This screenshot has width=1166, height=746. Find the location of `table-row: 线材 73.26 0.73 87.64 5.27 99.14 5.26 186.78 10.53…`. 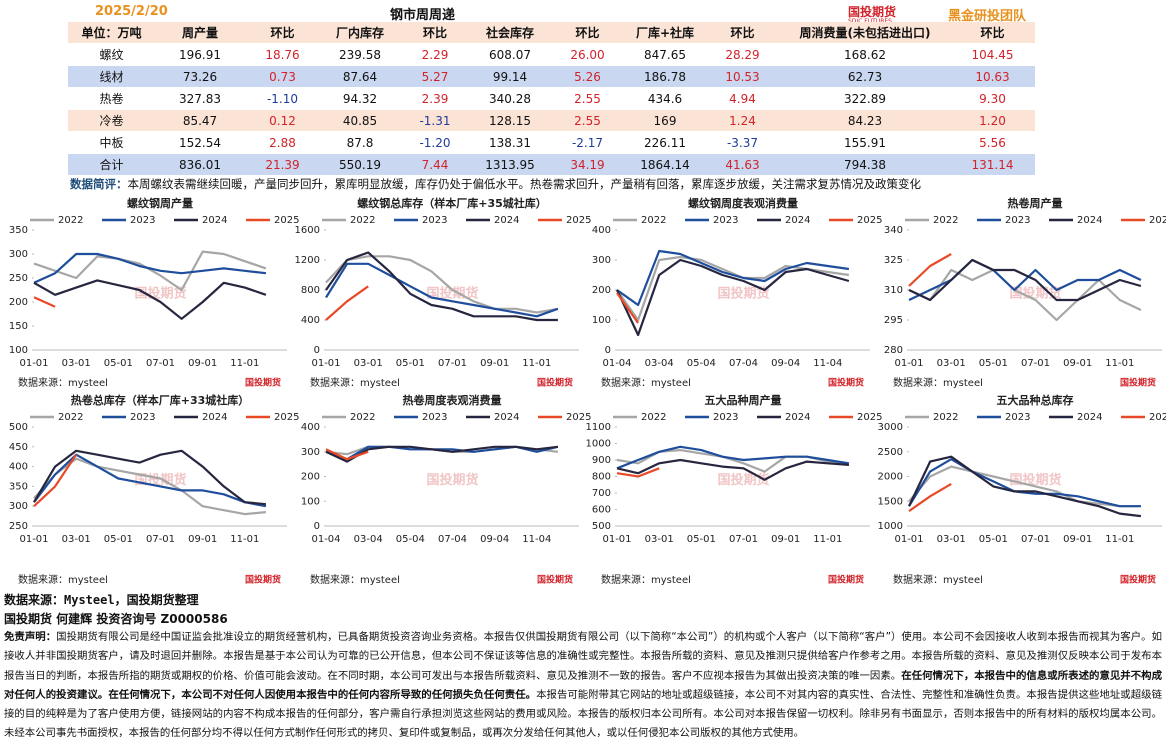

table-row: 线材 73.26 0.73 87.64 5.27 99.14 5.26 186.78 10.53… is located at coordinates (551, 76).